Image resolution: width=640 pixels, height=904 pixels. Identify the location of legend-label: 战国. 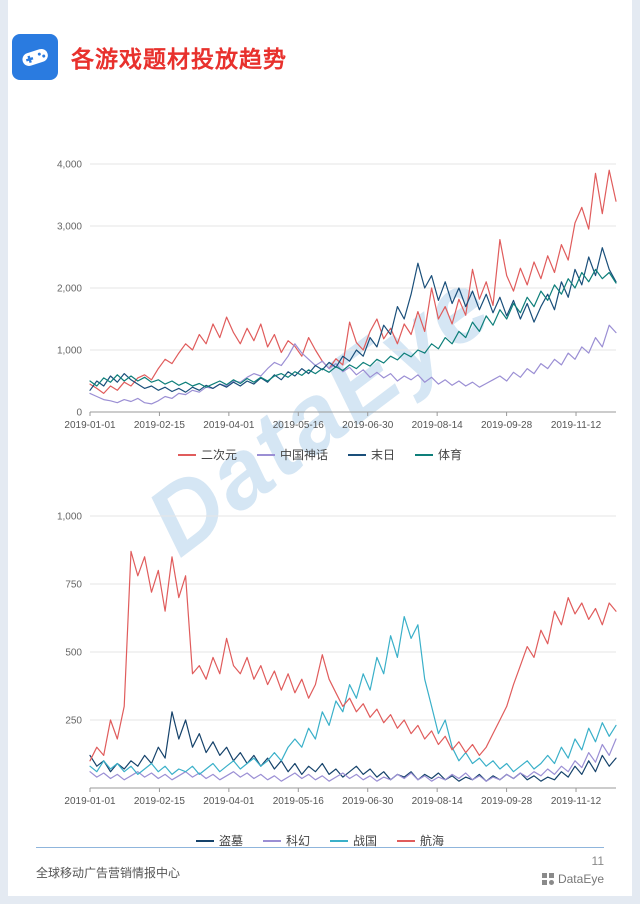
(365, 841).